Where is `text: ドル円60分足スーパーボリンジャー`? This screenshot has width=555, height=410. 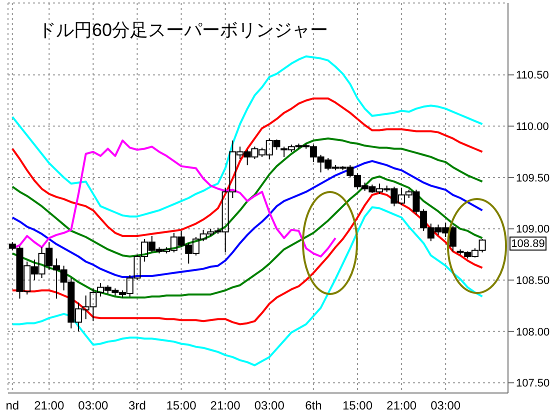
text: ドル円60分足スーパーボリンジャー is located at coordinates (183, 30).